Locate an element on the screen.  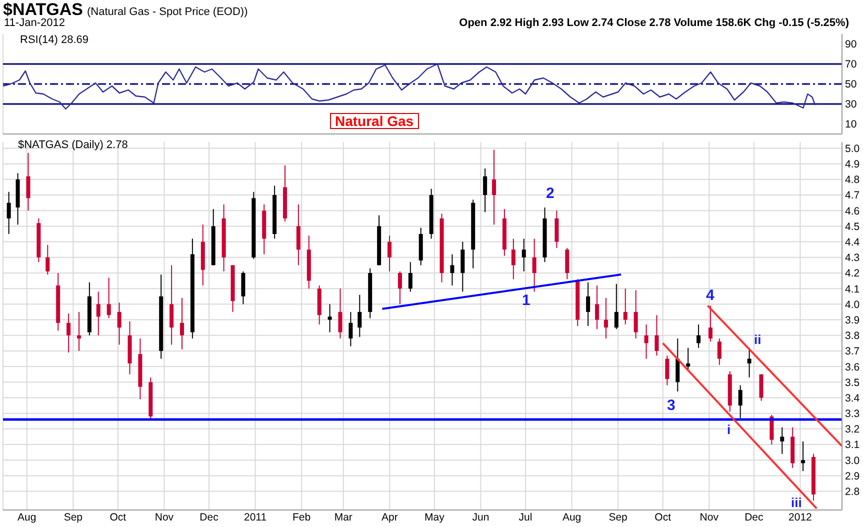
y-tick-label: 3.5 is located at coordinates (852, 382).